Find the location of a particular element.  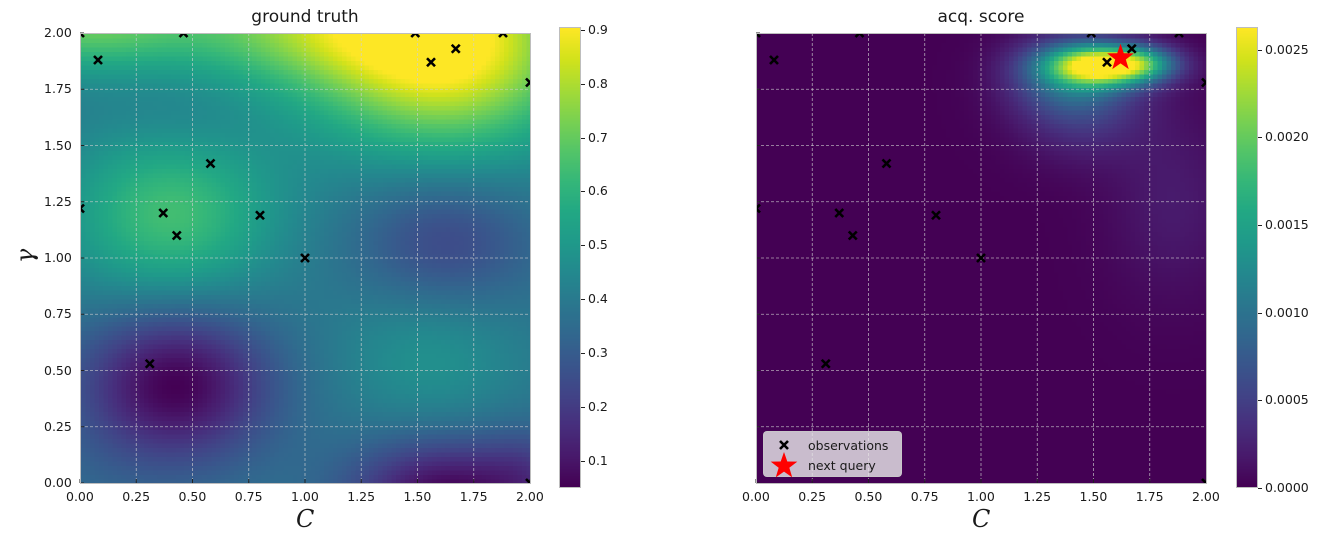

legend-label-observations: observations is located at coordinates (848, 445).